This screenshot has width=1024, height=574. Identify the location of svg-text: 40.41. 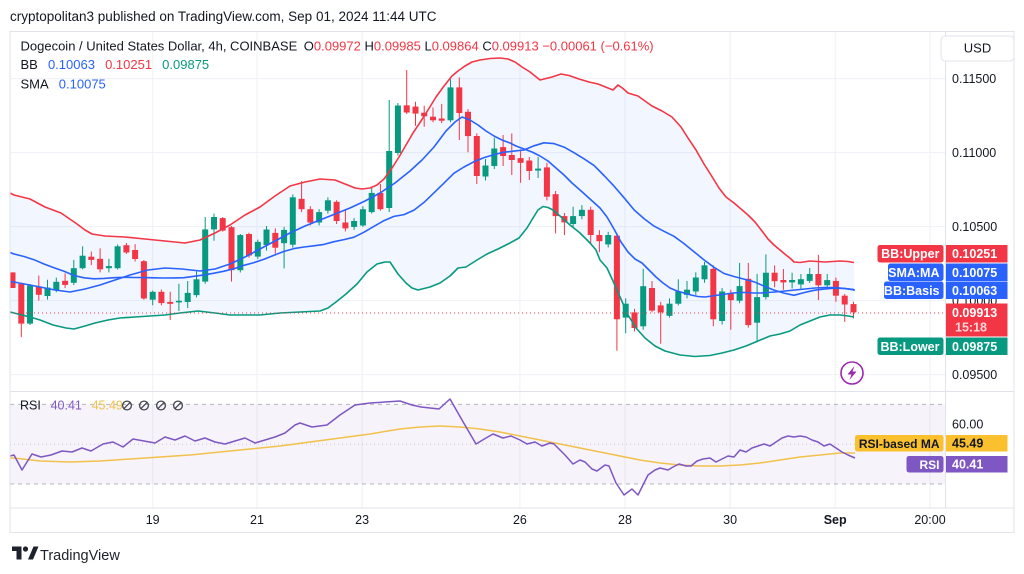
(967, 465).